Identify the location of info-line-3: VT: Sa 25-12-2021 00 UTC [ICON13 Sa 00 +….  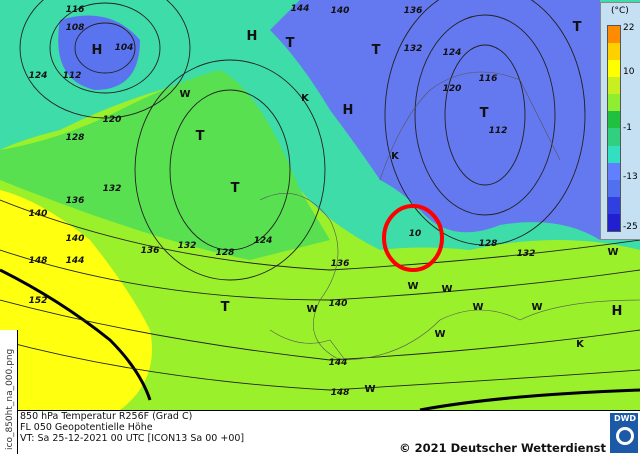
(132, 438).